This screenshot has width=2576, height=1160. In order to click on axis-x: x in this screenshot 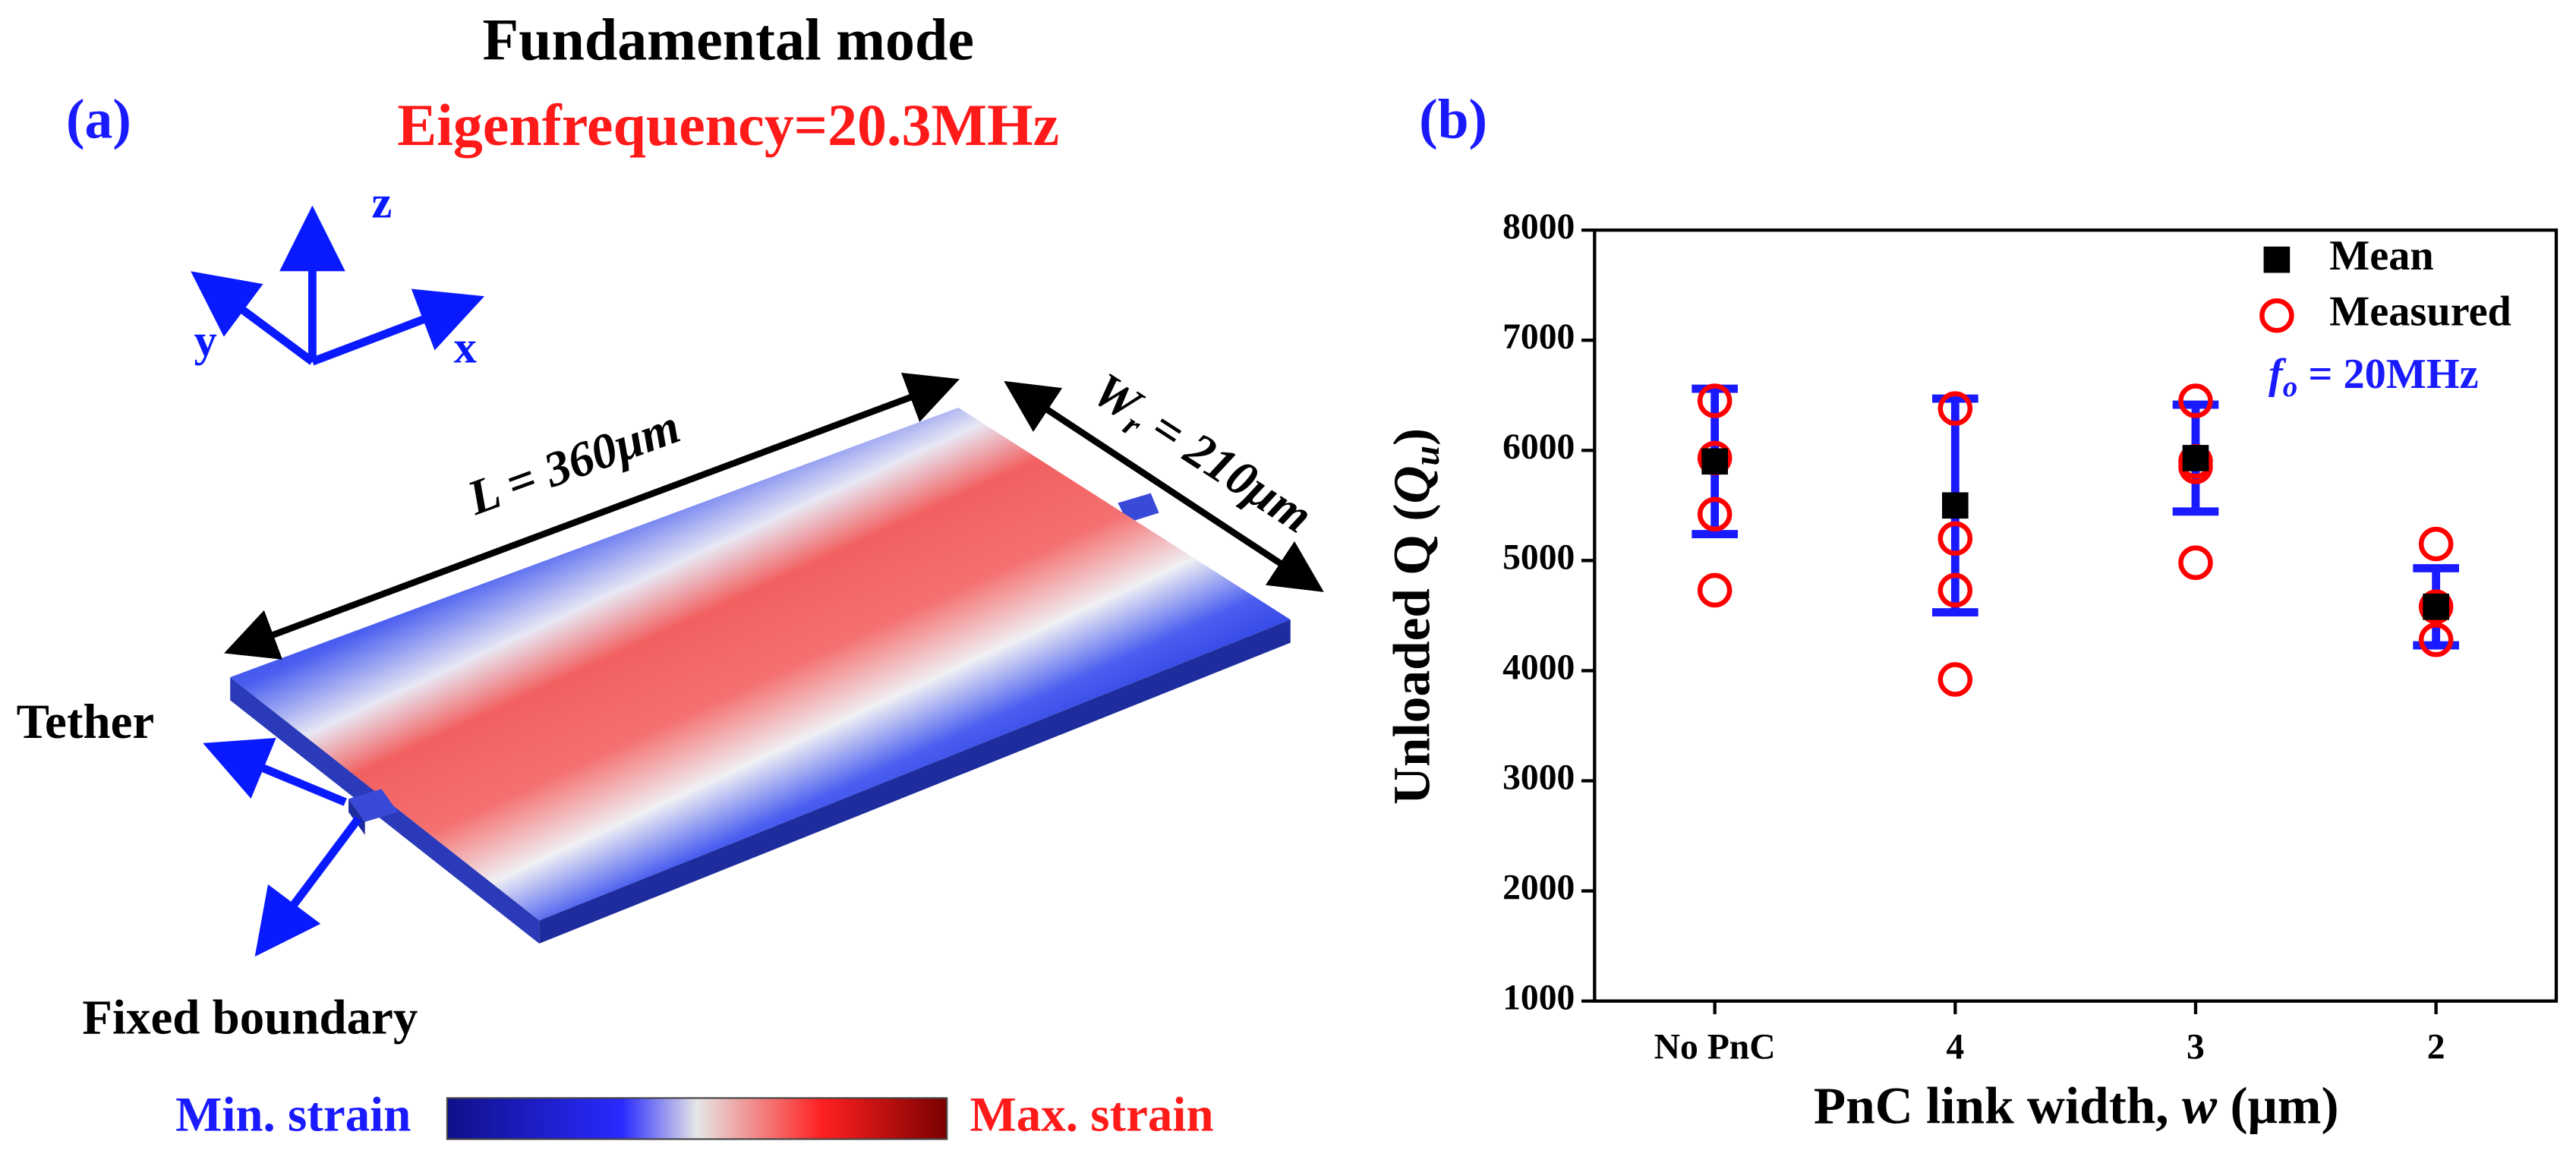, I will do `click(465, 347)`.